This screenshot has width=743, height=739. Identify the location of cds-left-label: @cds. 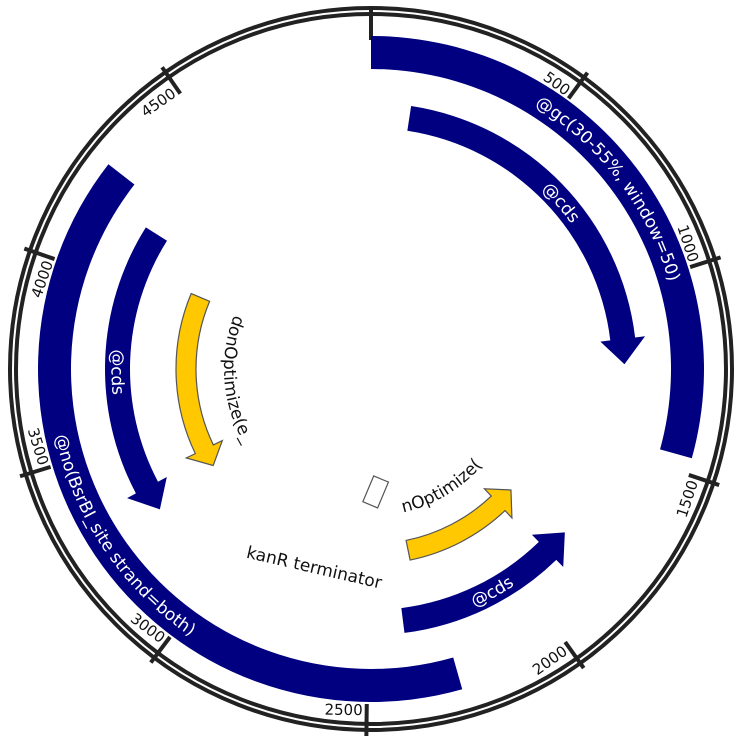
(116, 372).